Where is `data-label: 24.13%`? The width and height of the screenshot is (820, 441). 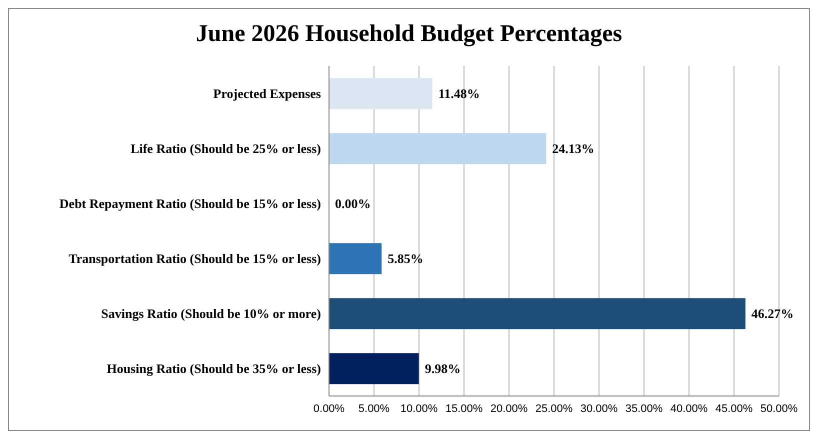 data-label: 24.13% is located at coordinates (573, 148).